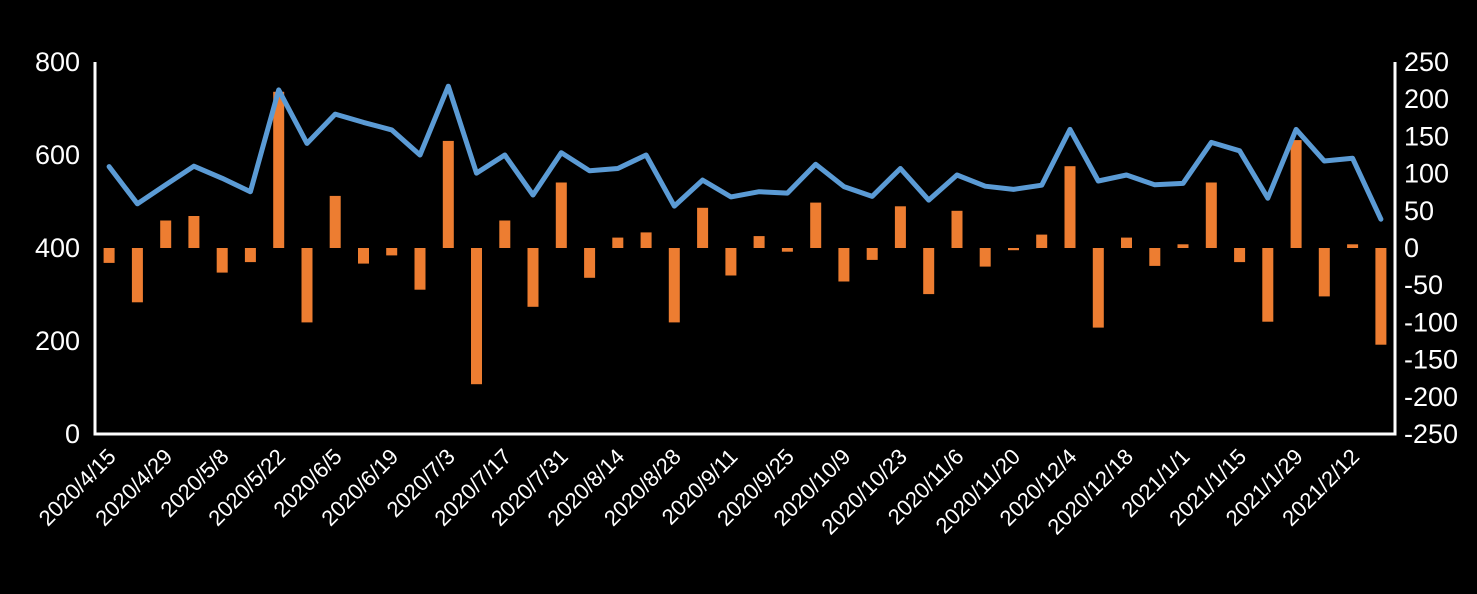 The height and width of the screenshot is (594, 1477). What do you see at coordinates (1426, 174) in the screenshot?
I see `right-axis-tick-label: 100` at bounding box center [1426, 174].